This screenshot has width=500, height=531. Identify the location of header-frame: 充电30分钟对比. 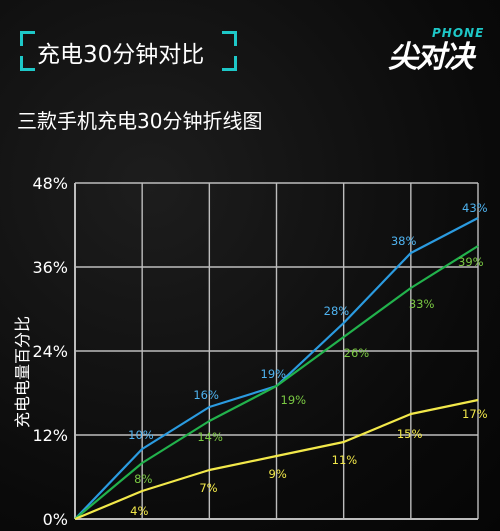
(128, 51).